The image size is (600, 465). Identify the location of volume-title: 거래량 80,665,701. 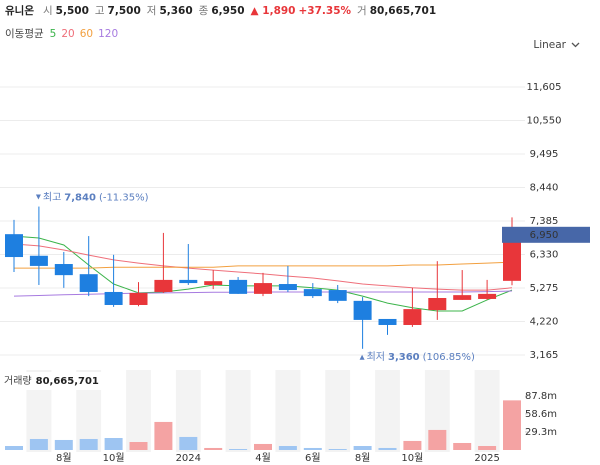
(51, 381).